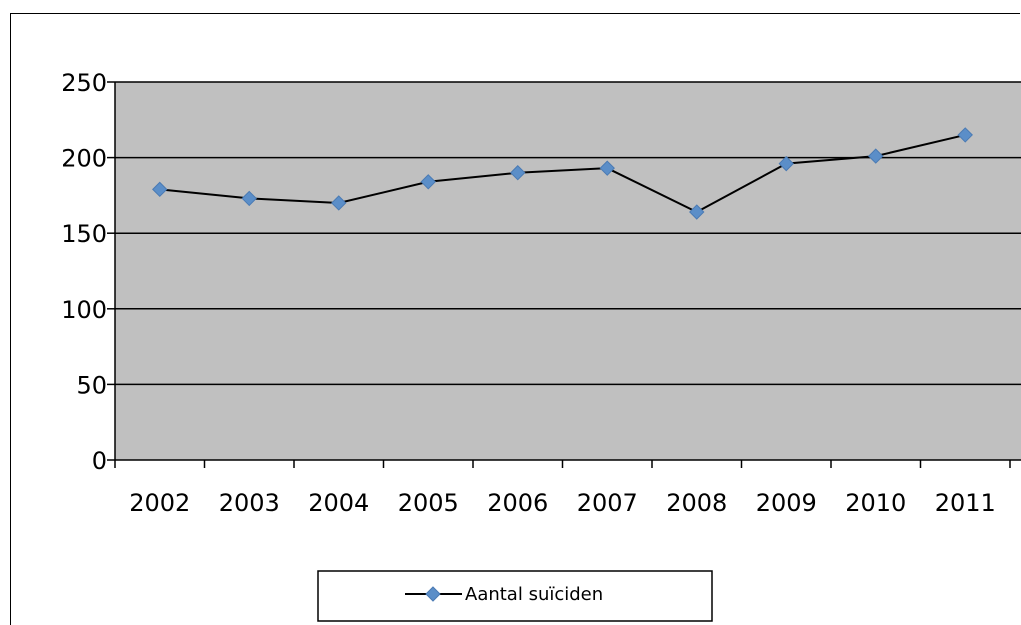 This screenshot has width=1021, height=625. I want to click on x-tick-label: 2004, so click(338, 503).